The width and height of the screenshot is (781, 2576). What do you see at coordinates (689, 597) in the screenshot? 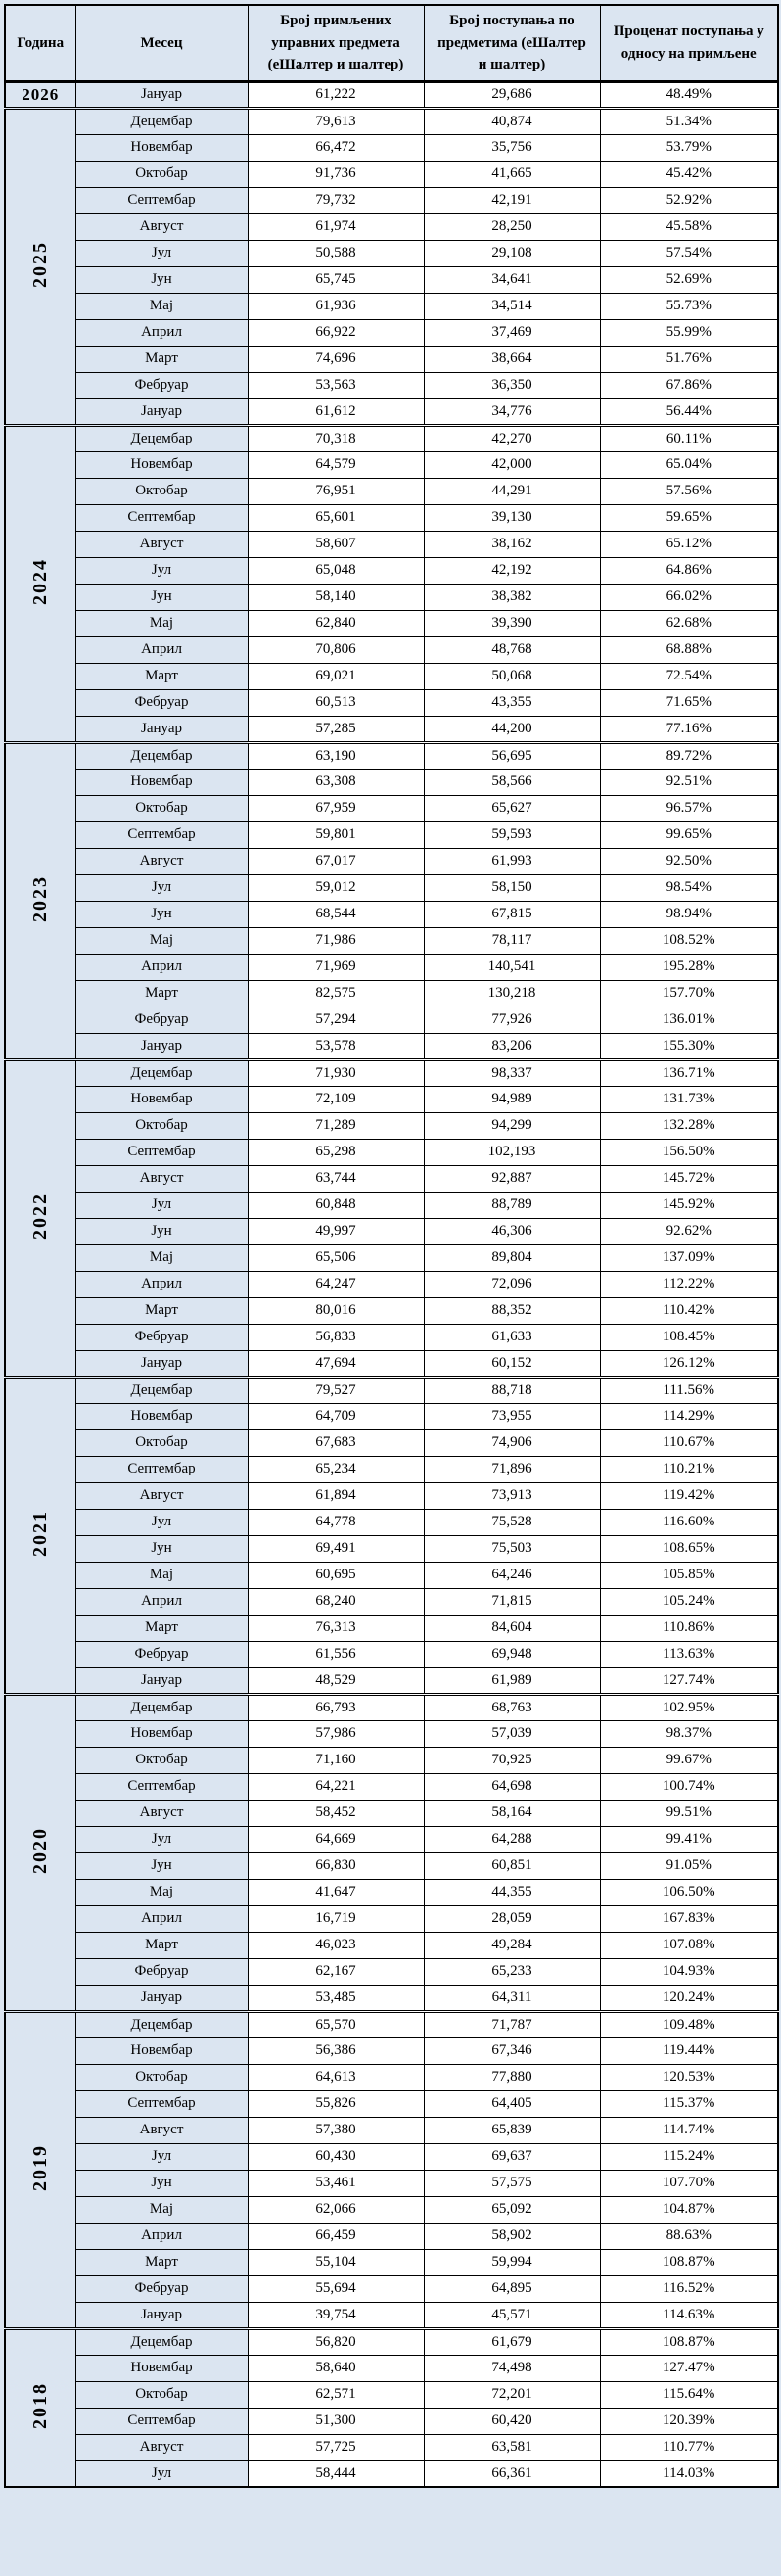
I see `percent-cell: 66.02%` at bounding box center [689, 597].